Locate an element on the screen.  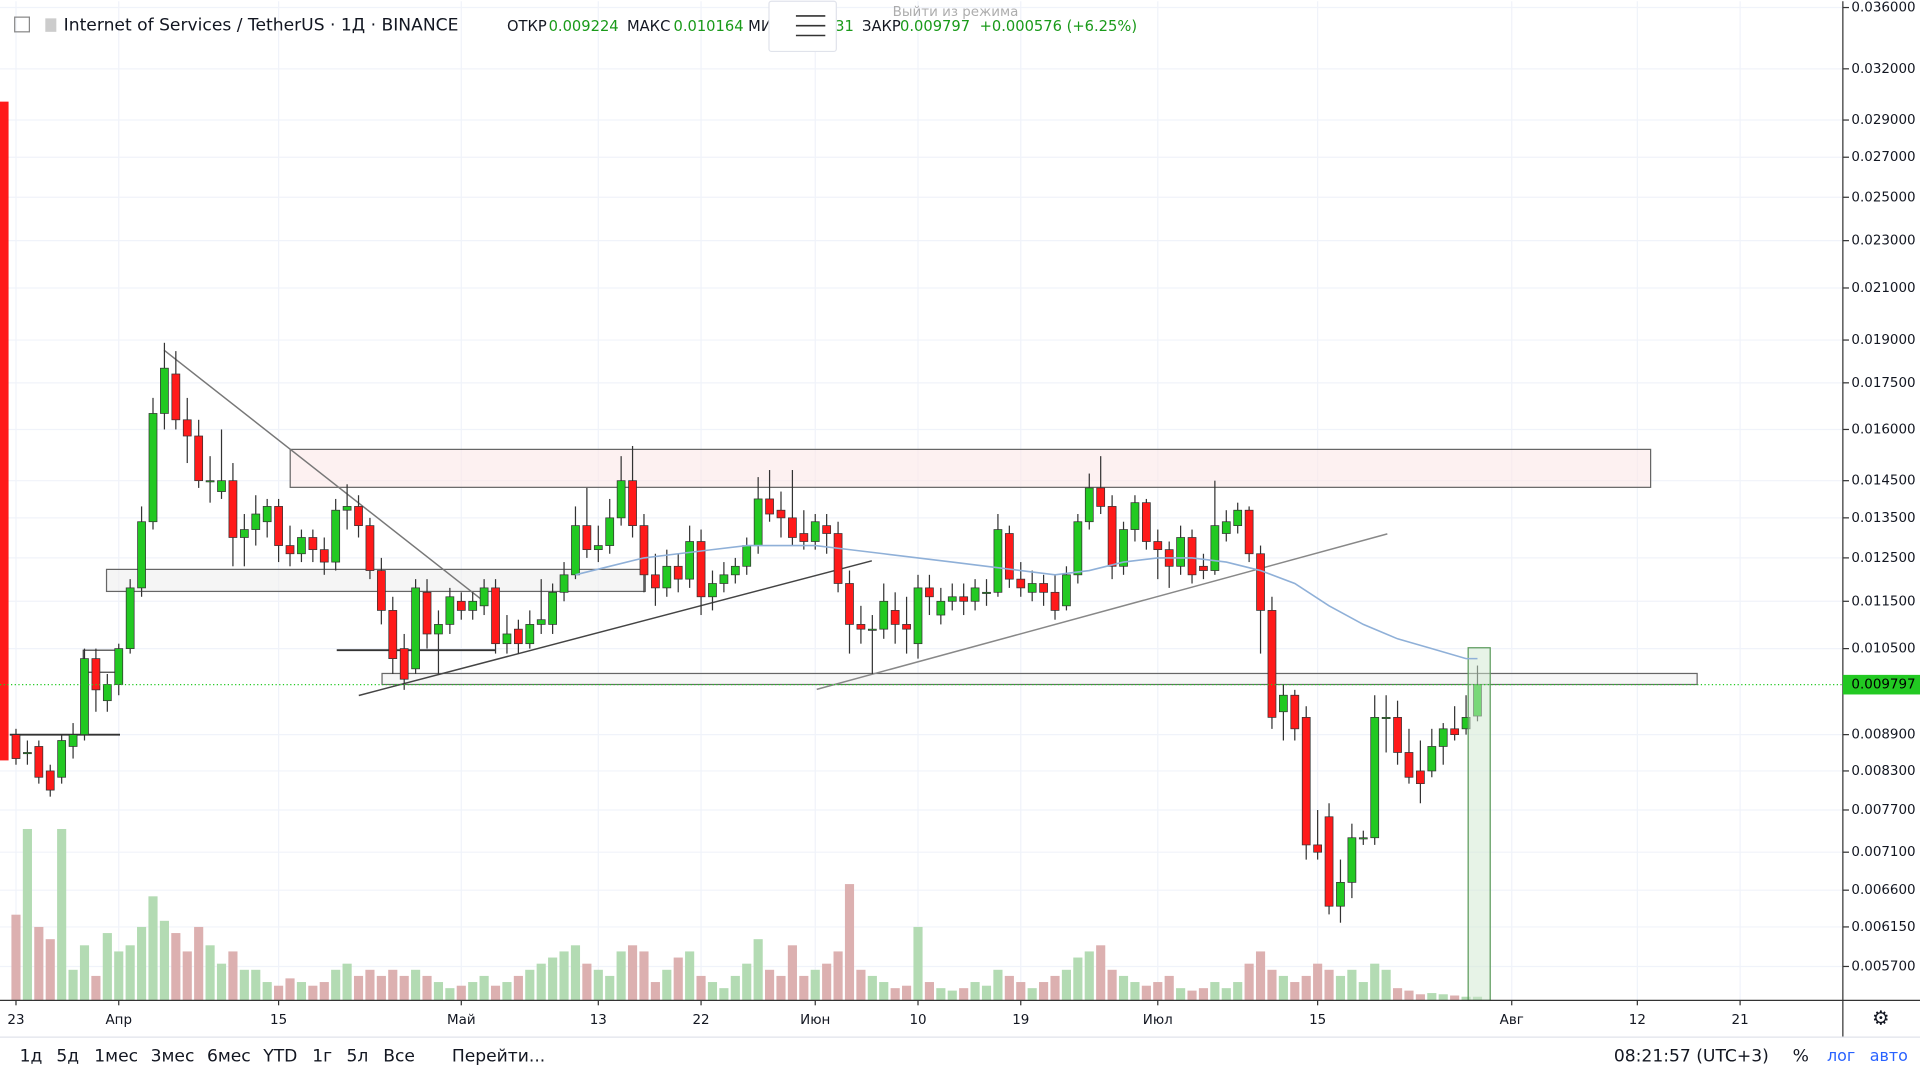
range-button: 1мес is located at coordinates (116, 1057).